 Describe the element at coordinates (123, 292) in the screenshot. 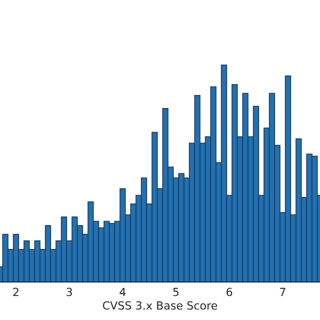

I see `x-tick-label: 4` at that location.